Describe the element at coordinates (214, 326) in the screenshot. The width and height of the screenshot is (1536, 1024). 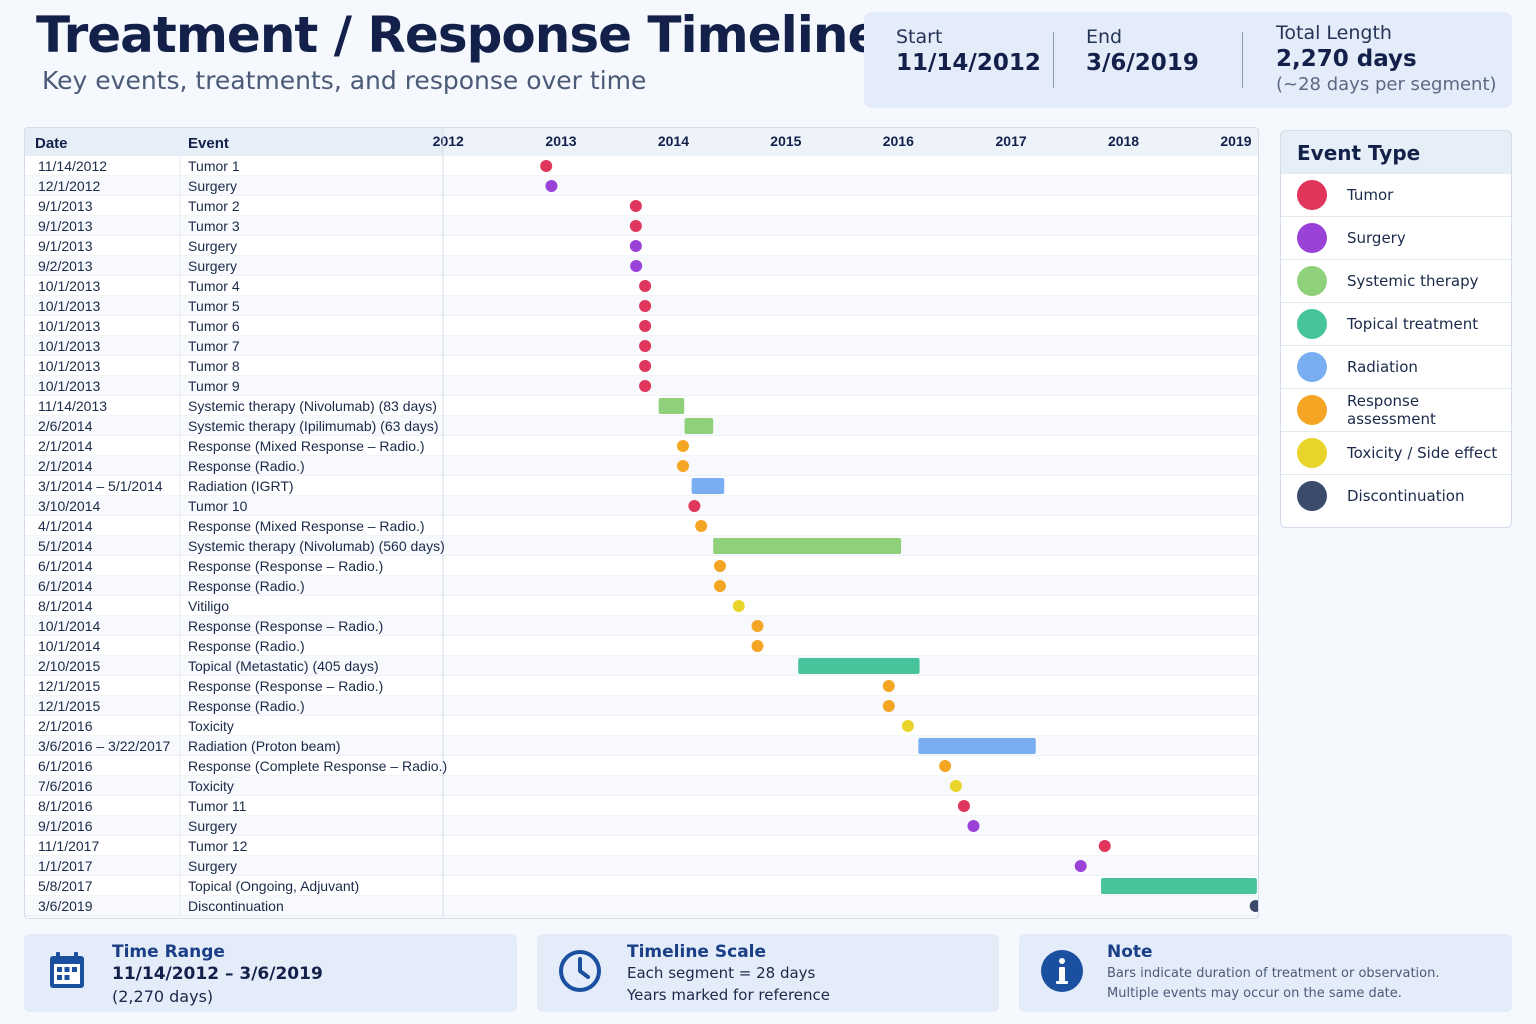
I see `event-name: Tumor 6` at that location.